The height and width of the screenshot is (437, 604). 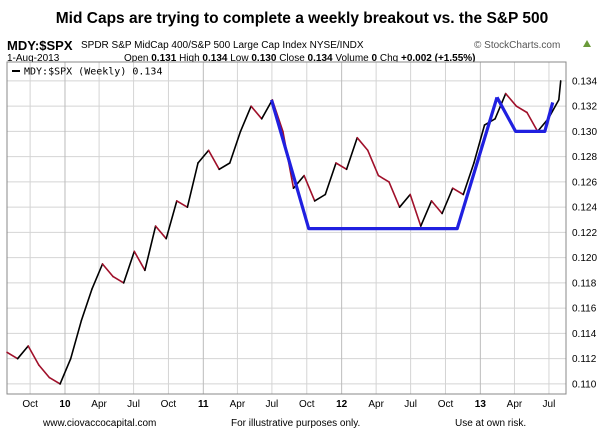 I want to click on footer-risk-note: Use at own risk., so click(x=491, y=423).